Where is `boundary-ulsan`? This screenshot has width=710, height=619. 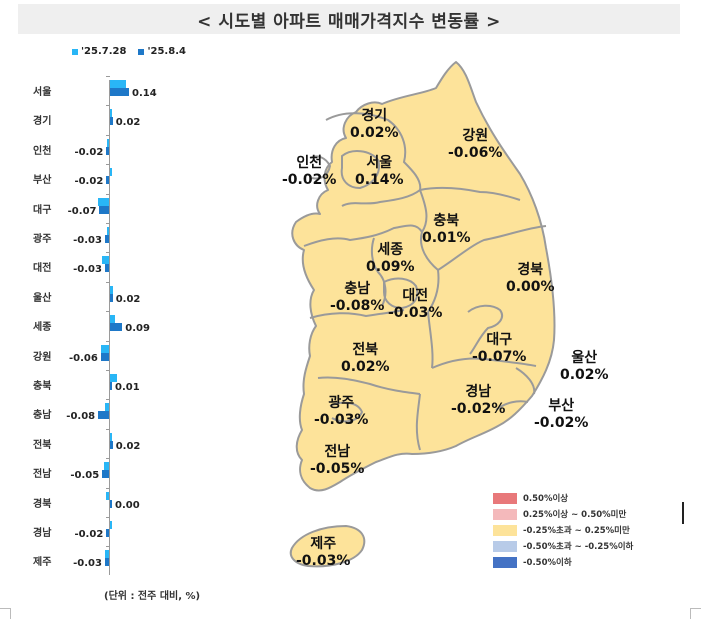 boundary-ulsan is located at coordinates (525, 381).